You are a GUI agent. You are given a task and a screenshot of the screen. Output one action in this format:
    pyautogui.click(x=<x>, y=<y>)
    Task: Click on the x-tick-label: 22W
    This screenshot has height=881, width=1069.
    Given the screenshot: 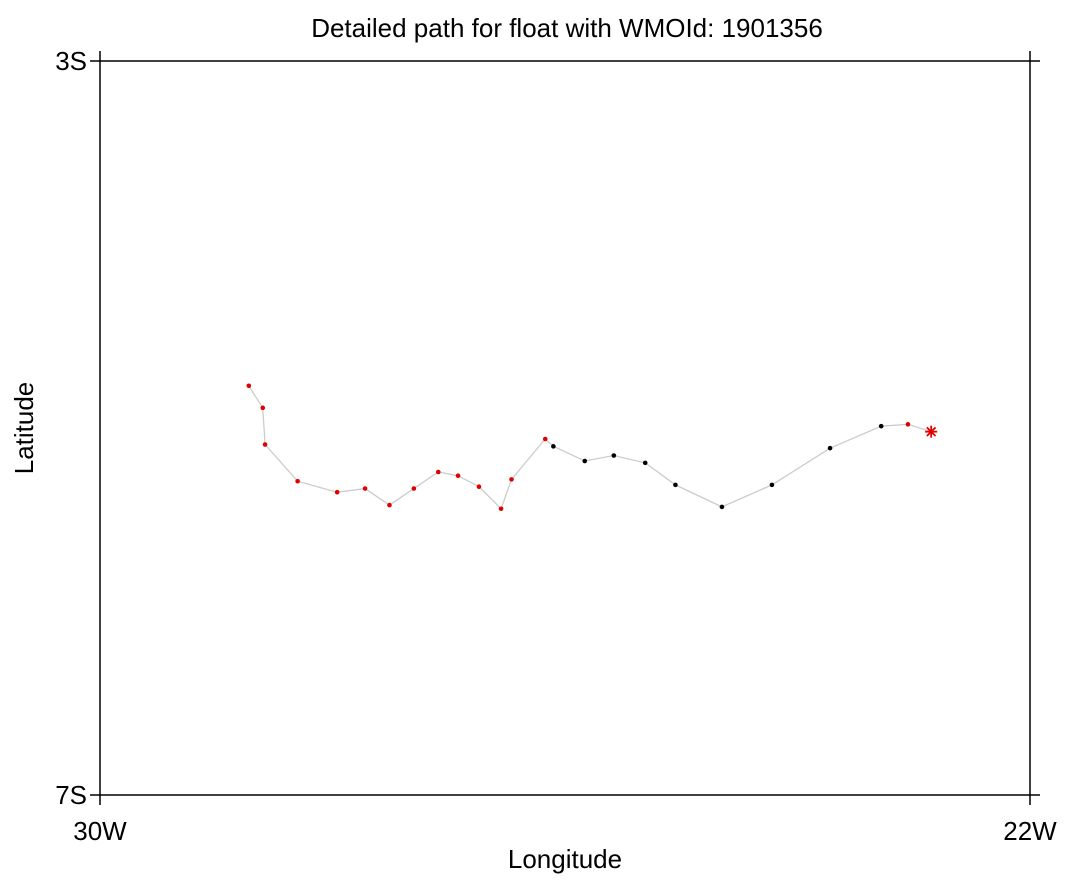 What is the action you would take?
    pyautogui.click(x=1030, y=831)
    